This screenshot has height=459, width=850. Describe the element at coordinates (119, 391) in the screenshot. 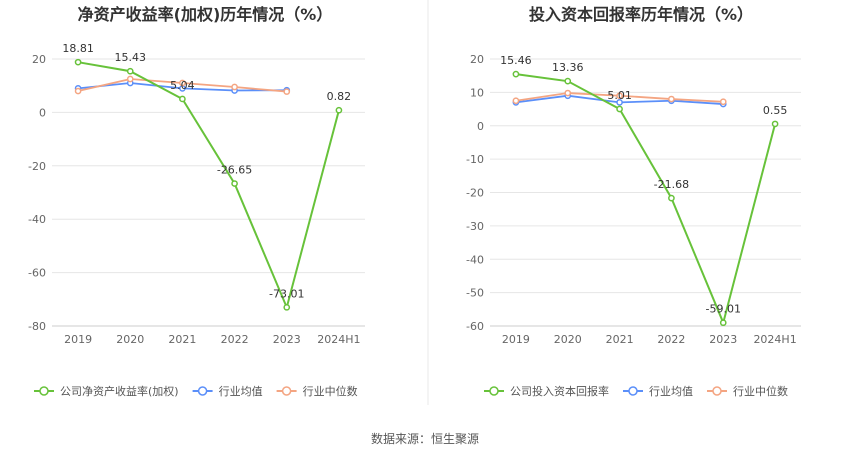

I see `roe-legend-label-company: 公司净资产收益率(加权)` at that location.